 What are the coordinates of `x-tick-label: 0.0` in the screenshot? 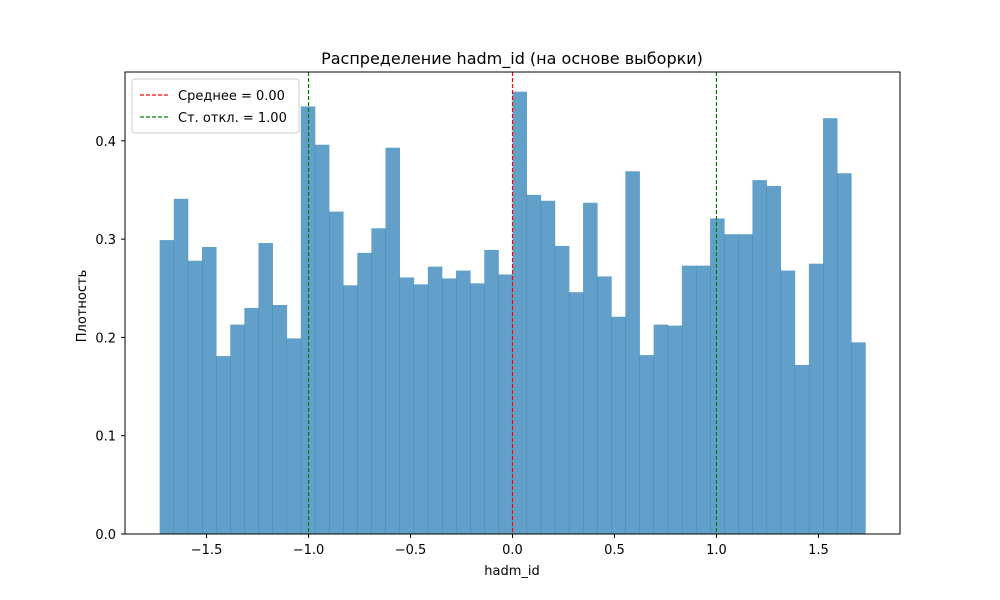 It's located at (512, 550).